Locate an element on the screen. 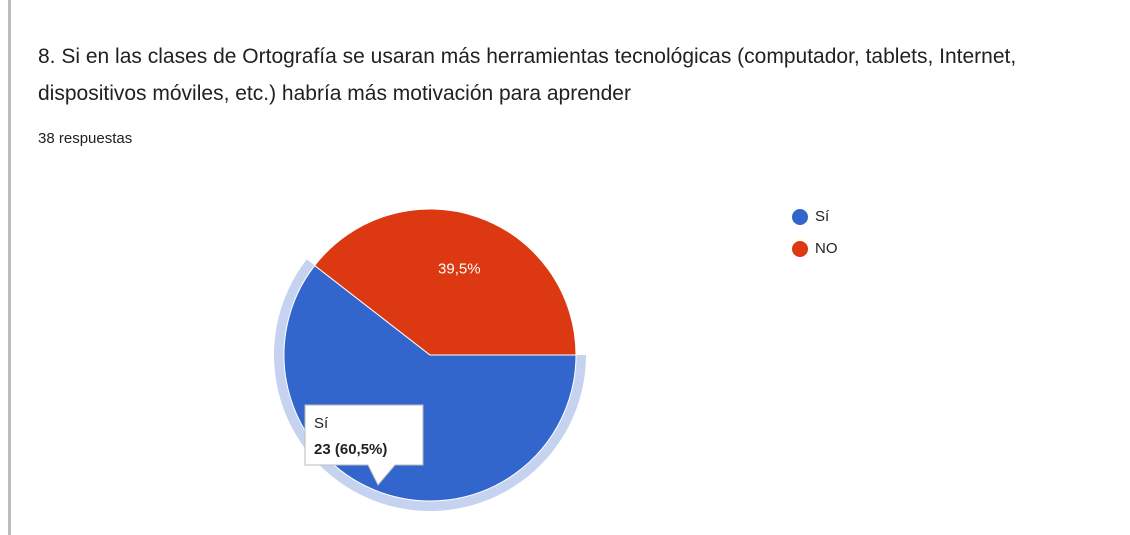 The width and height of the screenshot is (1130, 535). tooltip: Sí 23 (60,5%) is located at coordinates (364, 445).